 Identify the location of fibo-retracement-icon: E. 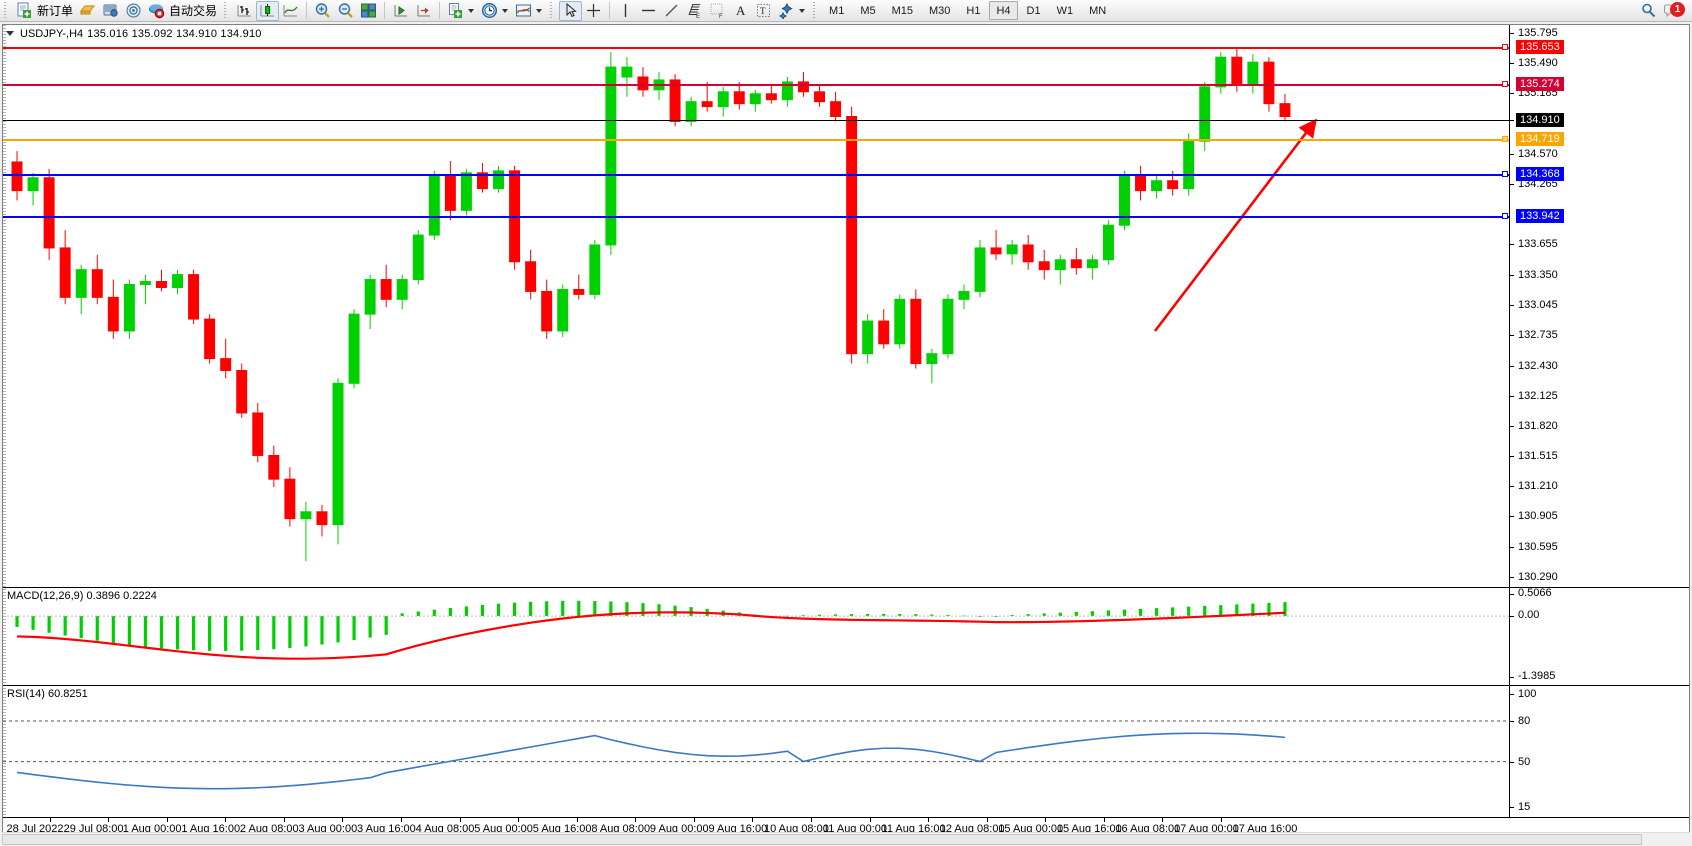
(694, 11).